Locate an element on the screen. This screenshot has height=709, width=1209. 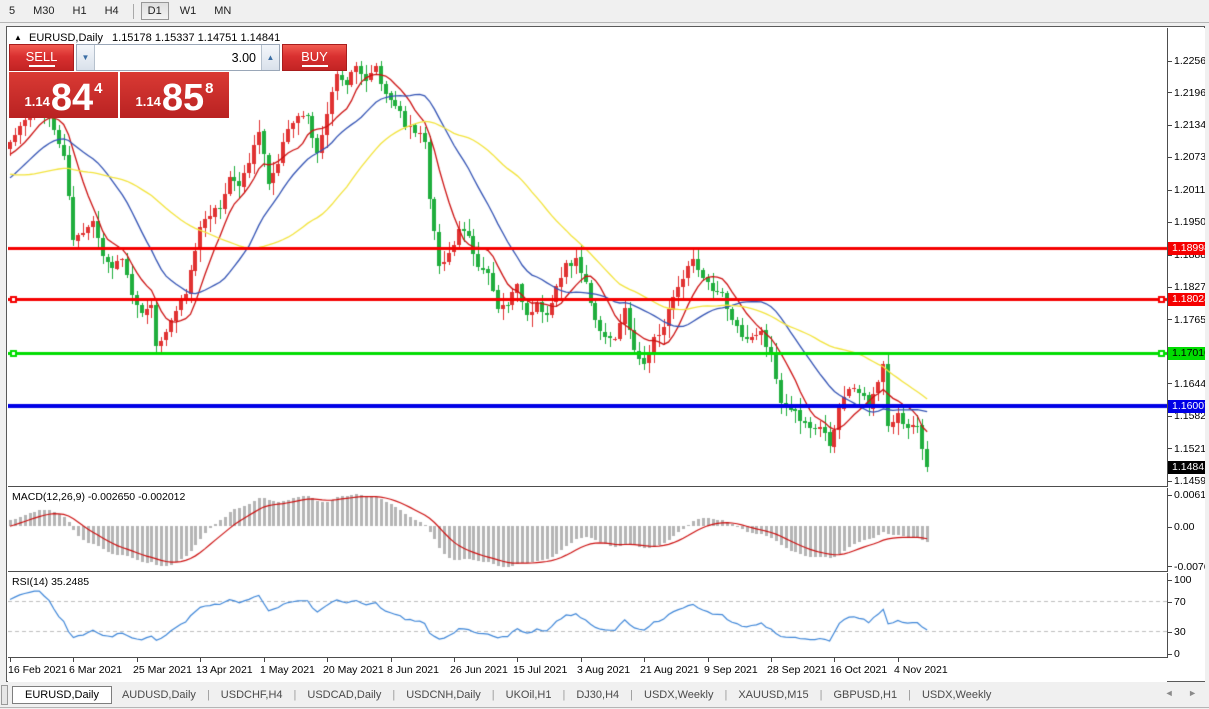
macd-panel: MACD(12,26,9) -0.002650 -0.002012 is located at coordinates (588, 530).